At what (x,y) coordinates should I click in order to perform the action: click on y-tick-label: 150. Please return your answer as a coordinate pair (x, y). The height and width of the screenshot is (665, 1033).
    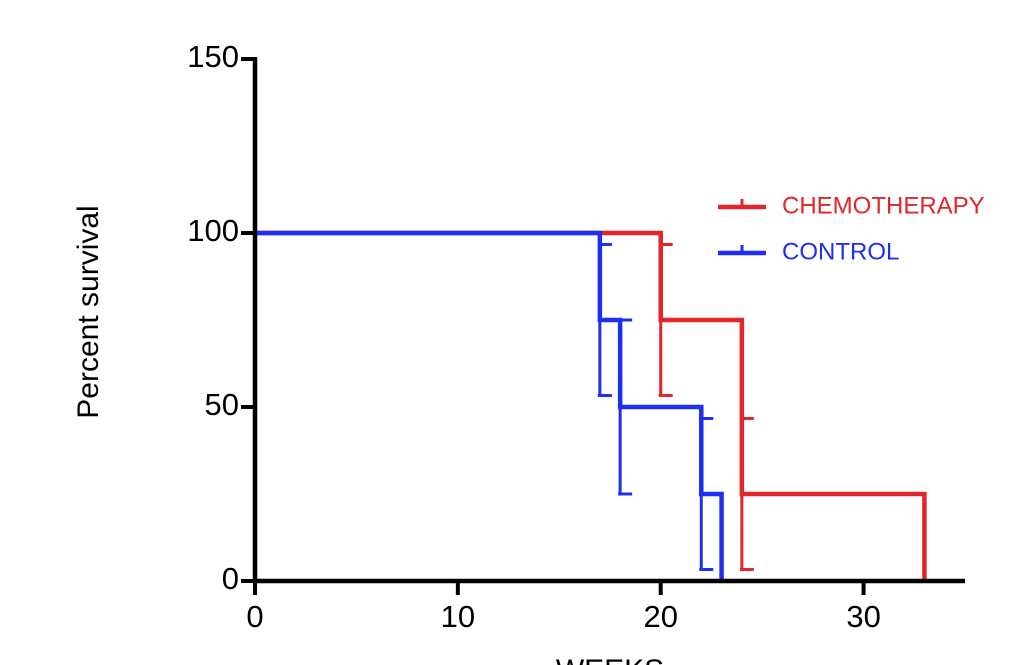
    Looking at the image, I should click on (213, 56).